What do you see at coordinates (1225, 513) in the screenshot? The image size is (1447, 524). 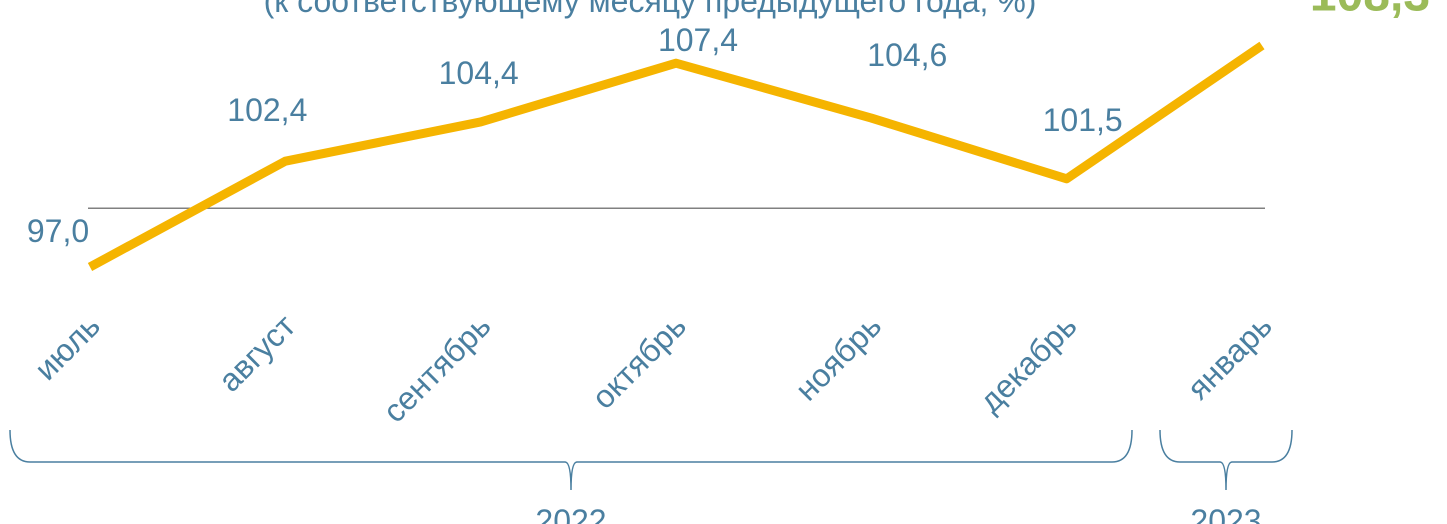 I see `group-label: 2023` at bounding box center [1225, 513].